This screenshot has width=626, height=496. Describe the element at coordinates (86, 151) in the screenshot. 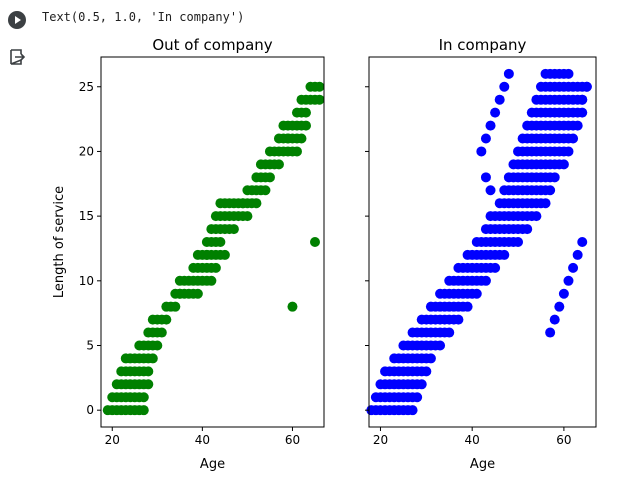

I see `y-tick-label: 20` at that location.